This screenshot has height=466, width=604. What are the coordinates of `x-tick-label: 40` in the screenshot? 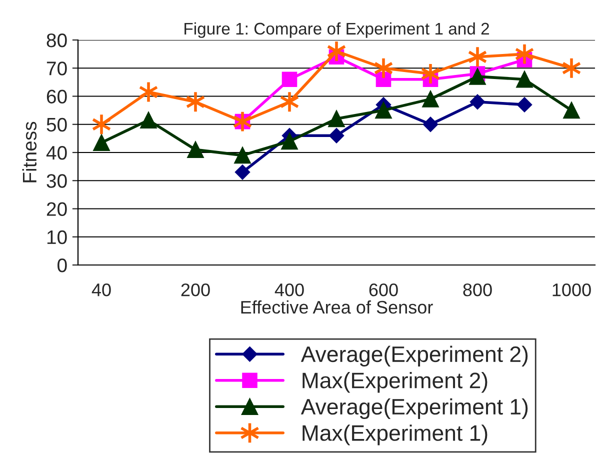 It's located at (101, 289).